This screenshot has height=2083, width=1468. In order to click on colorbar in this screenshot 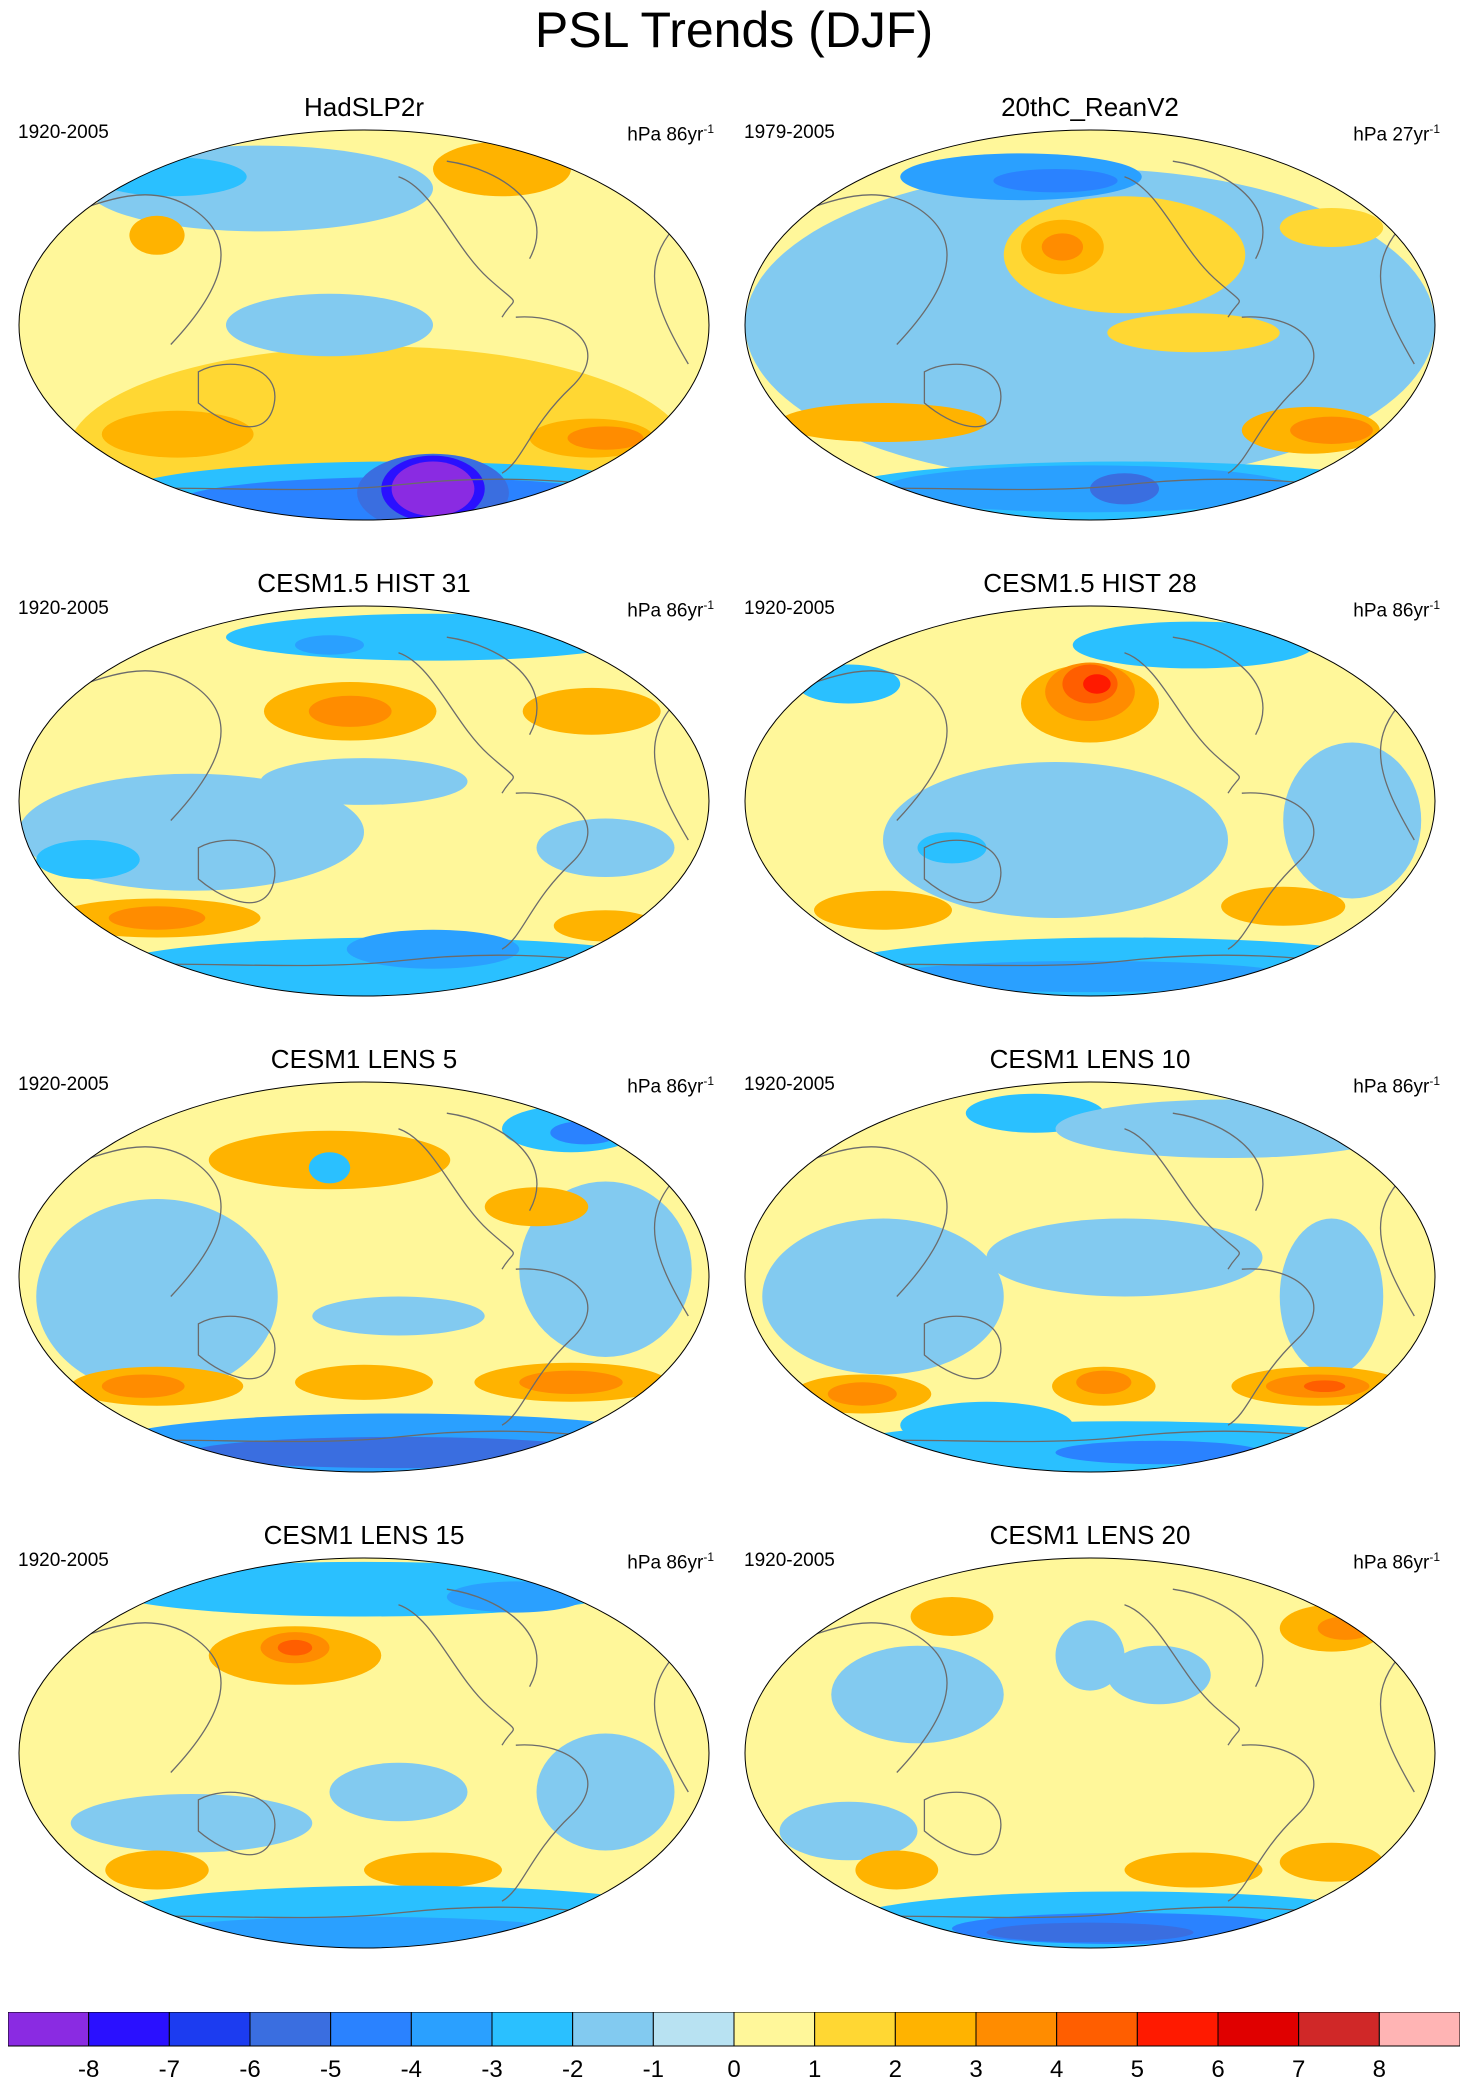, I will do `click(734, 2029)`.